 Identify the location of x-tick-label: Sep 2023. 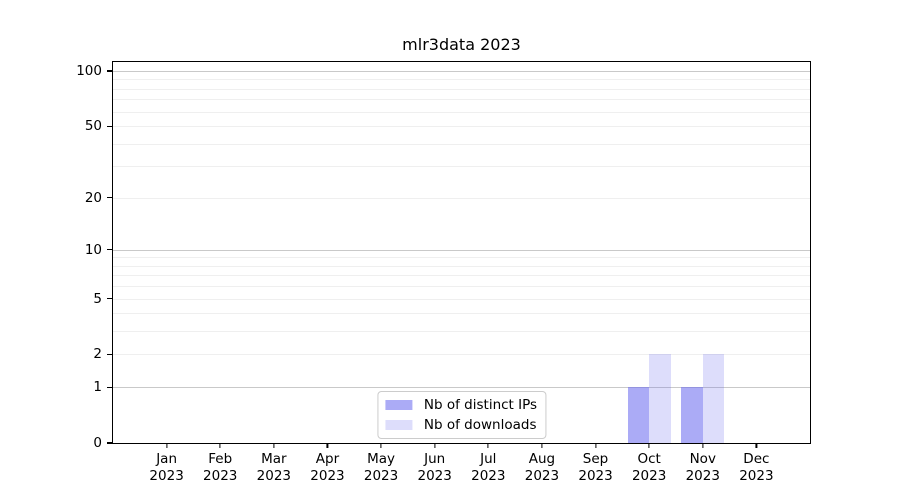
(595, 467).